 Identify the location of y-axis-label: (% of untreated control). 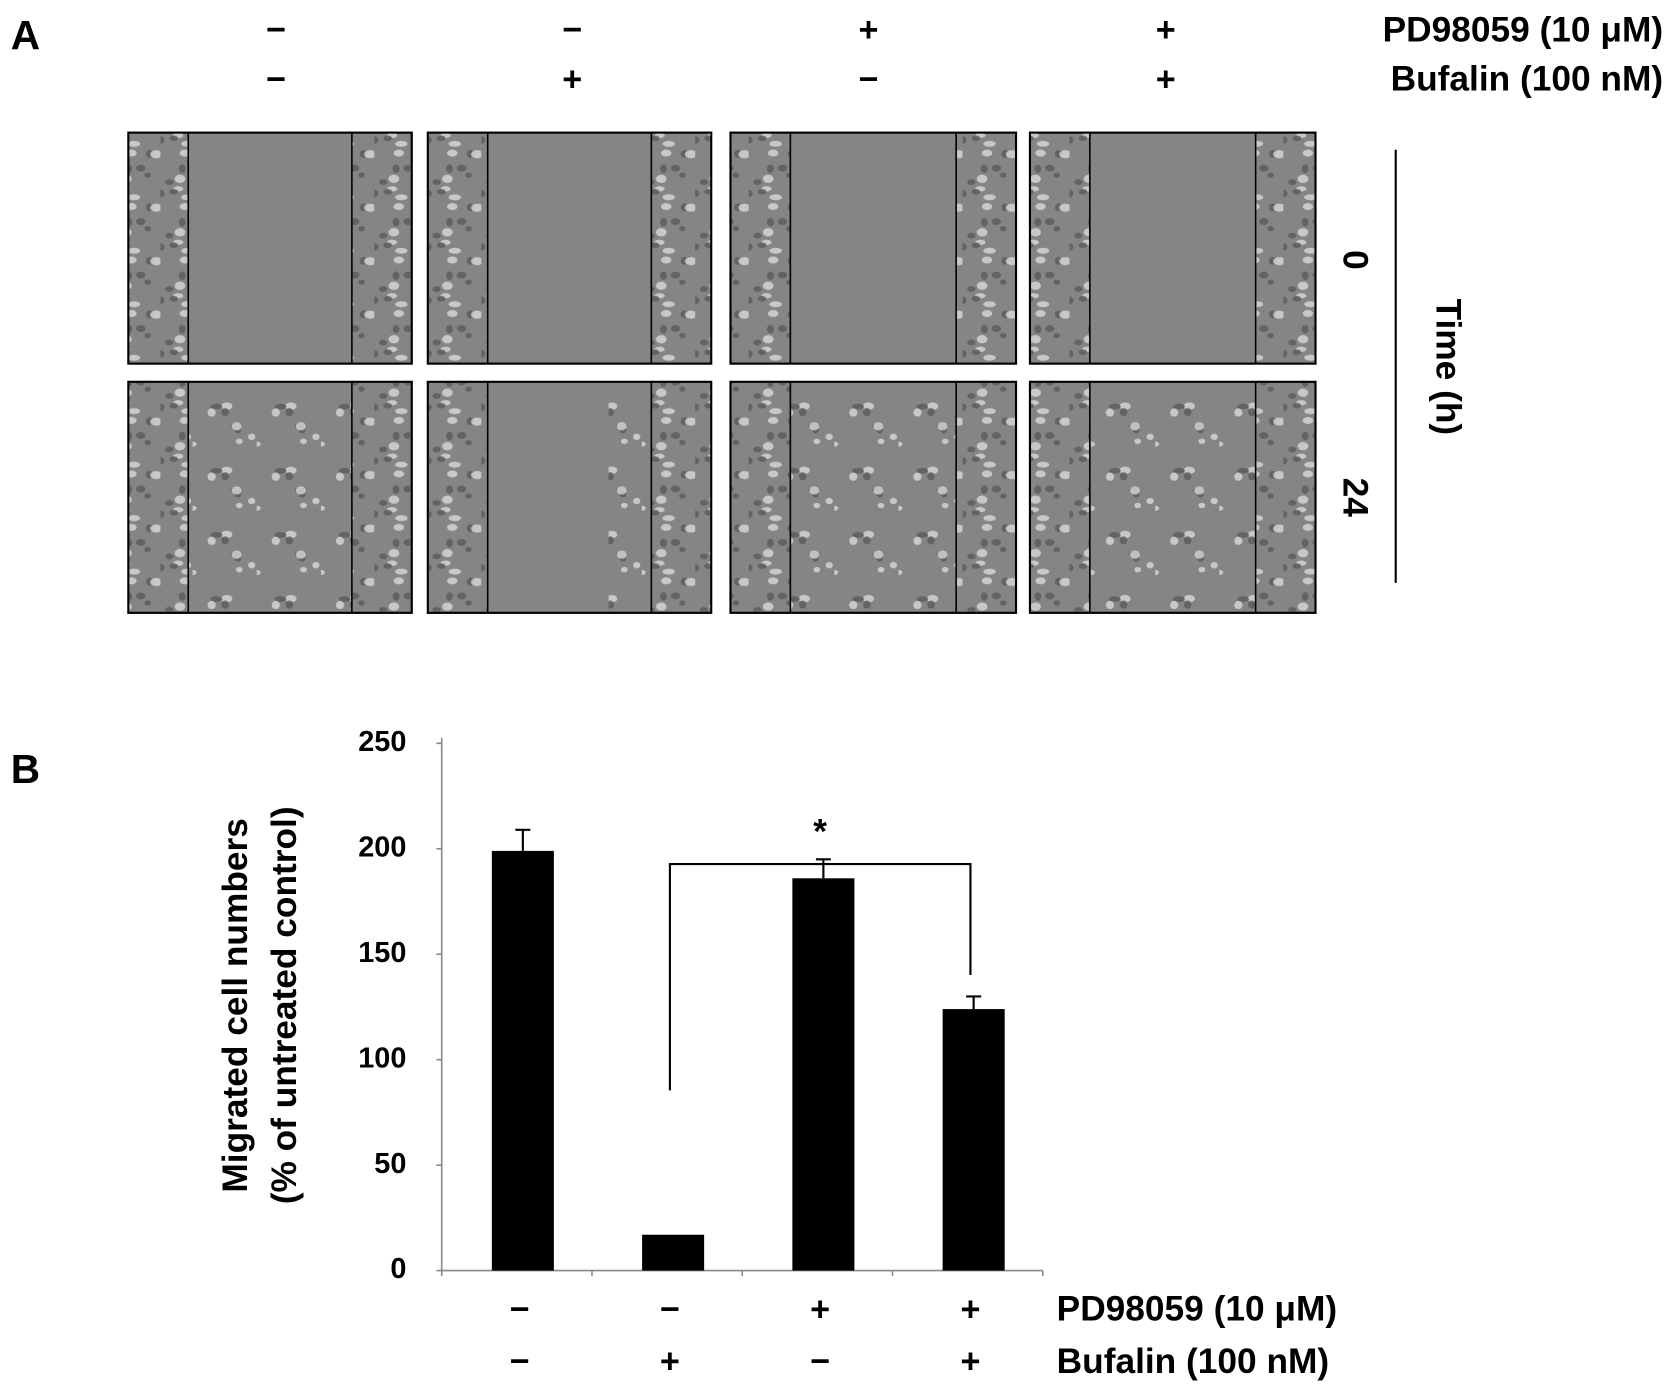
(284, 1005).